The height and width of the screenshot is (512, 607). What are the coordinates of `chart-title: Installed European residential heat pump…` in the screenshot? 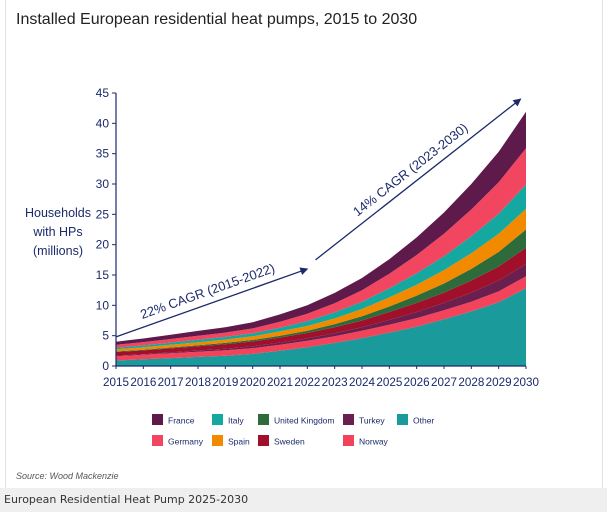 It's located at (217, 19).